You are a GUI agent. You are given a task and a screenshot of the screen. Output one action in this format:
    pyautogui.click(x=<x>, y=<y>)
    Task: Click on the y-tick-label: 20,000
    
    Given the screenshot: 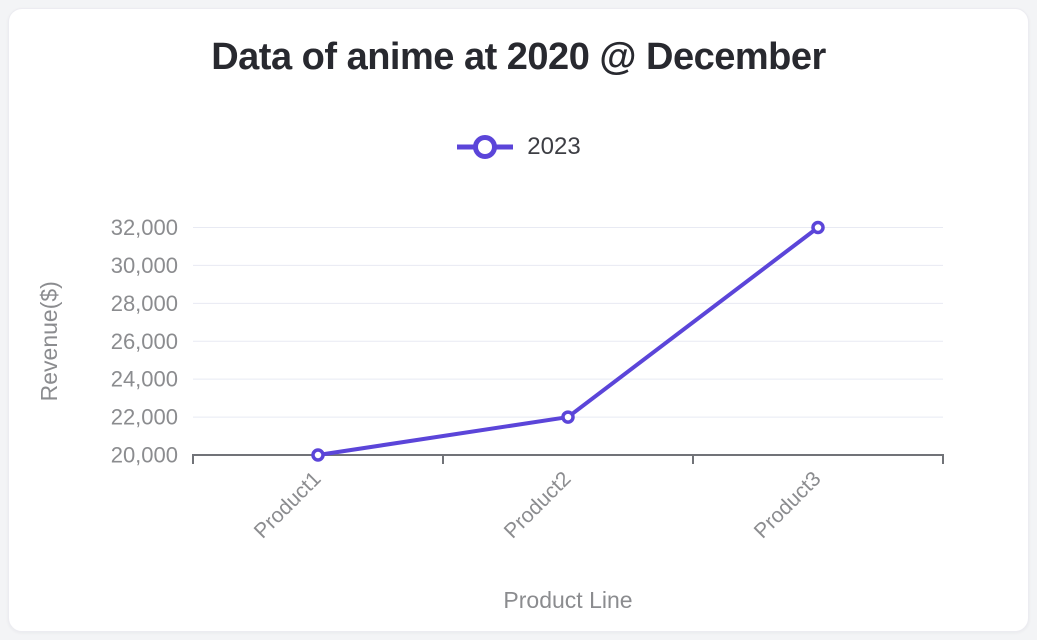 What is the action you would take?
    pyautogui.click(x=144, y=455)
    